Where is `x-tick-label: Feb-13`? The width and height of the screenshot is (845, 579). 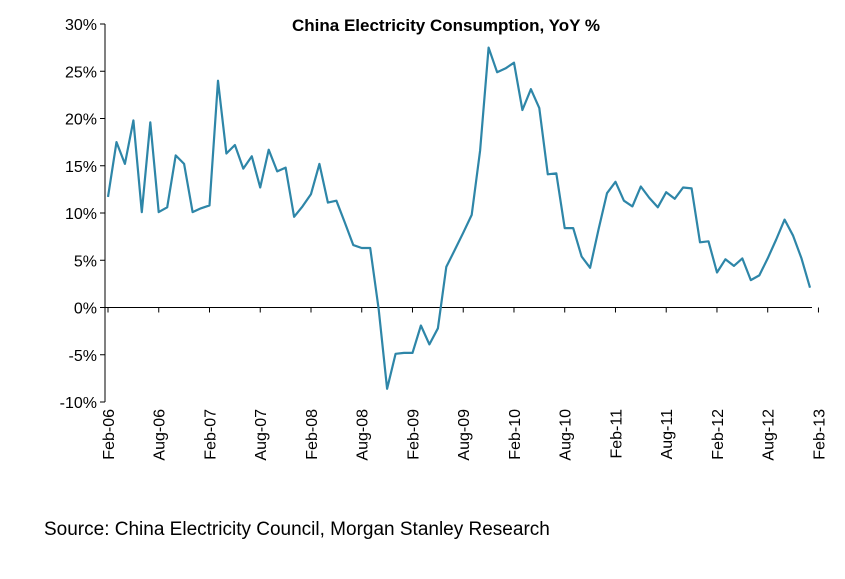
x-tick-label: Feb-13 is located at coordinates (819, 434).